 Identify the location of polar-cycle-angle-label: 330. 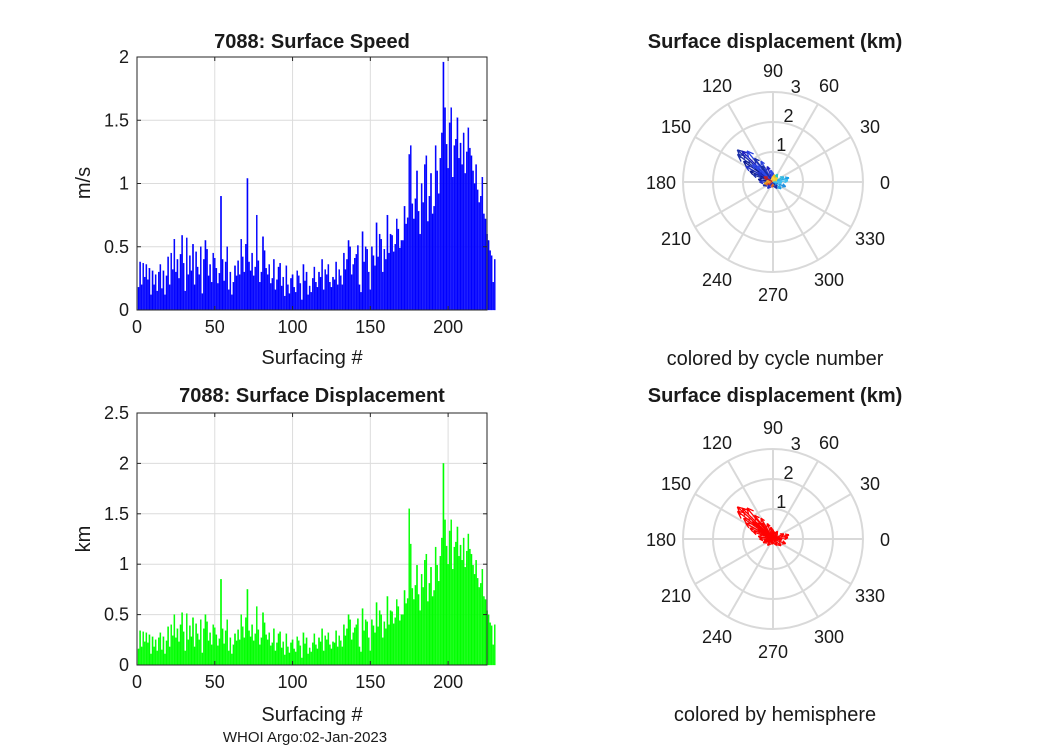
(870, 239).